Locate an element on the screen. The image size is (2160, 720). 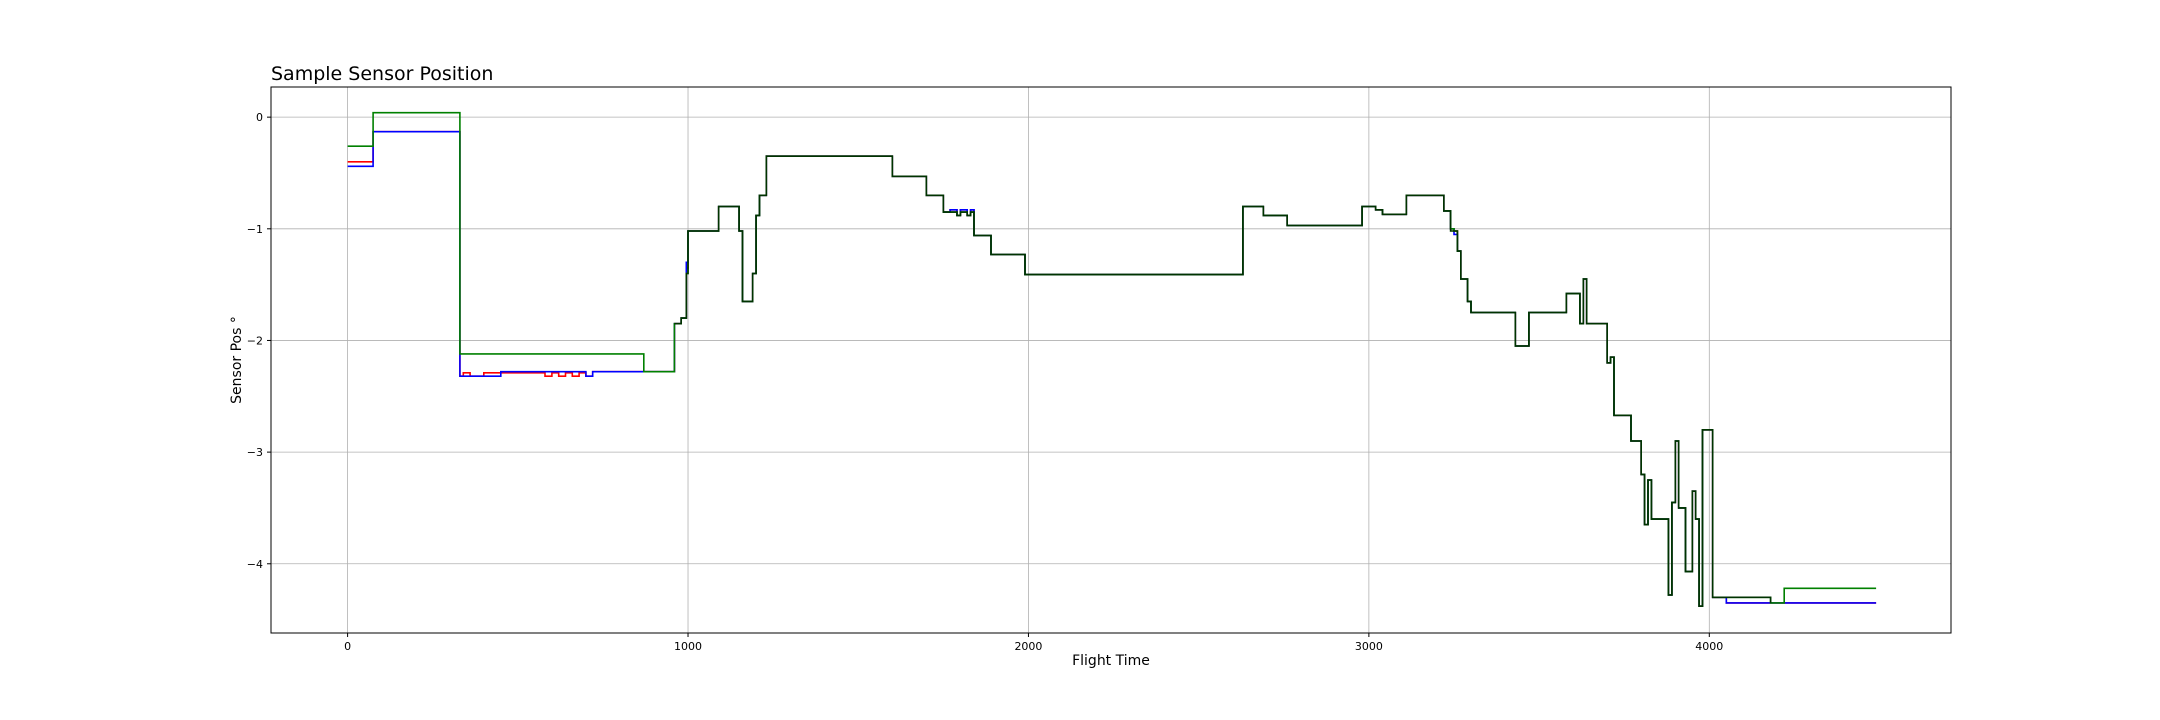
y-tick-label: −1 is located at coordinates (255, 229).